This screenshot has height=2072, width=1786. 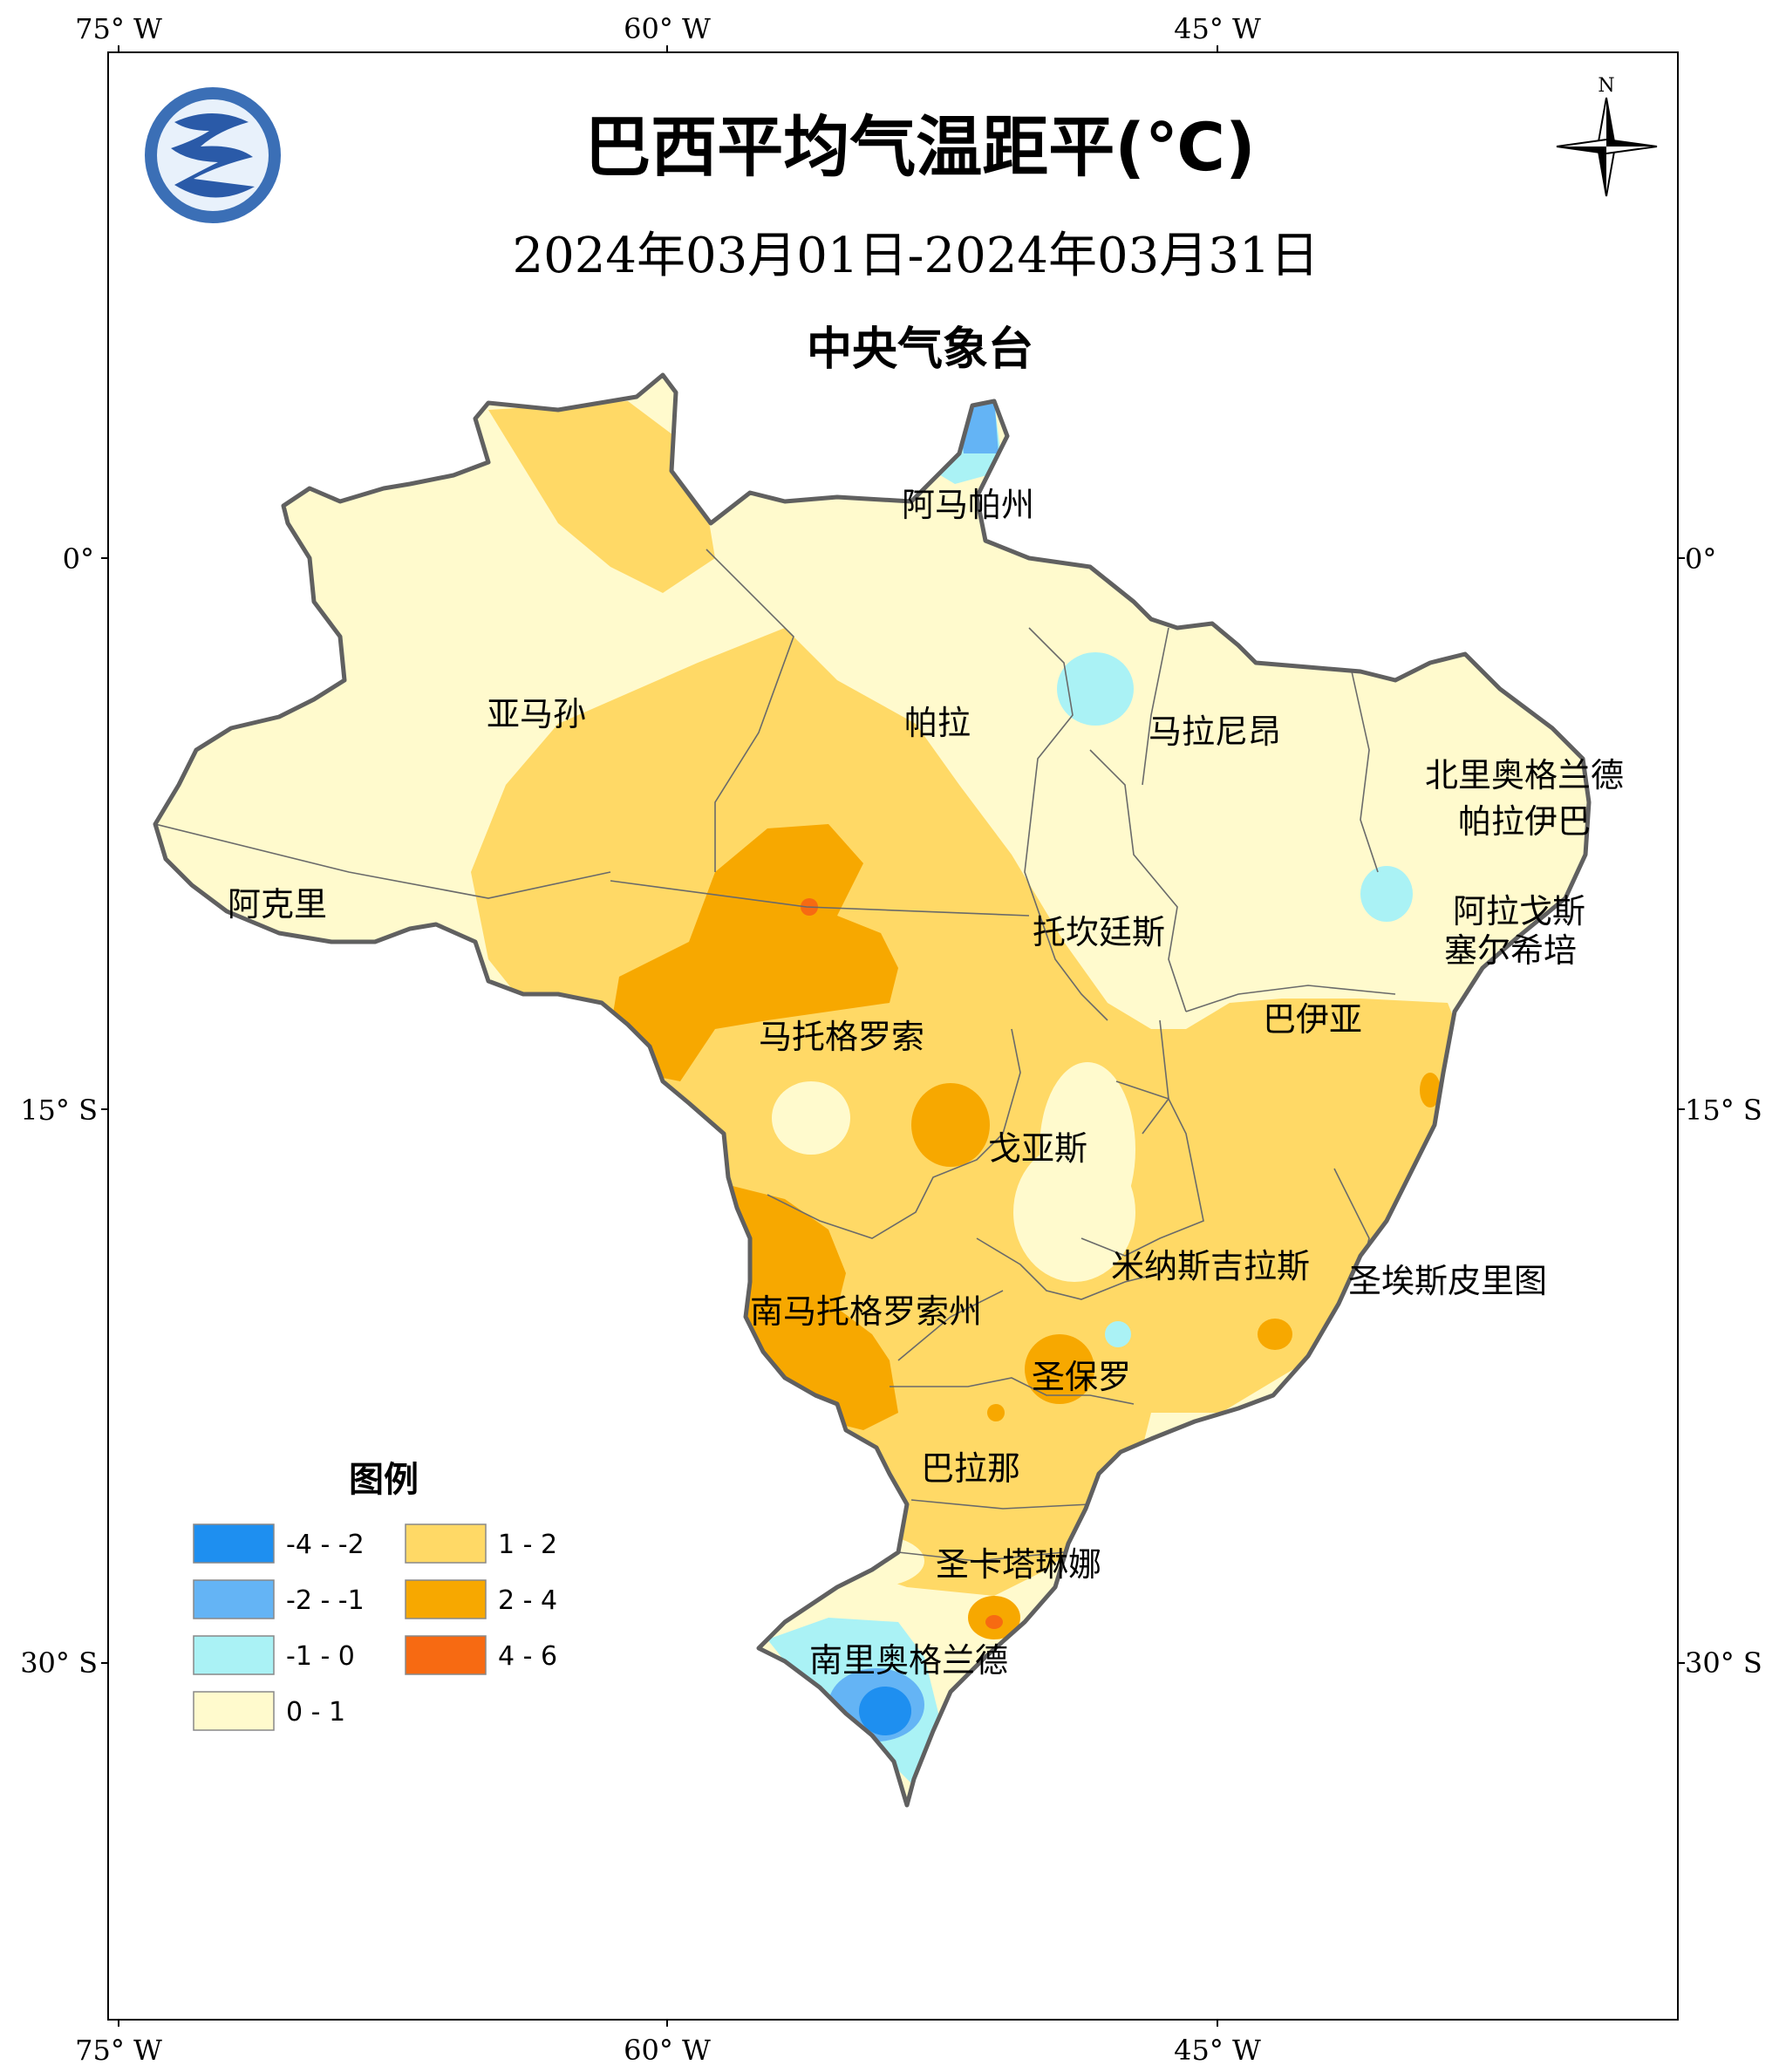 What do you see at coordinates (277, 904) in the screenshot?
I see `state-label-acre: 阿克里` at bounding box center [277, 904].